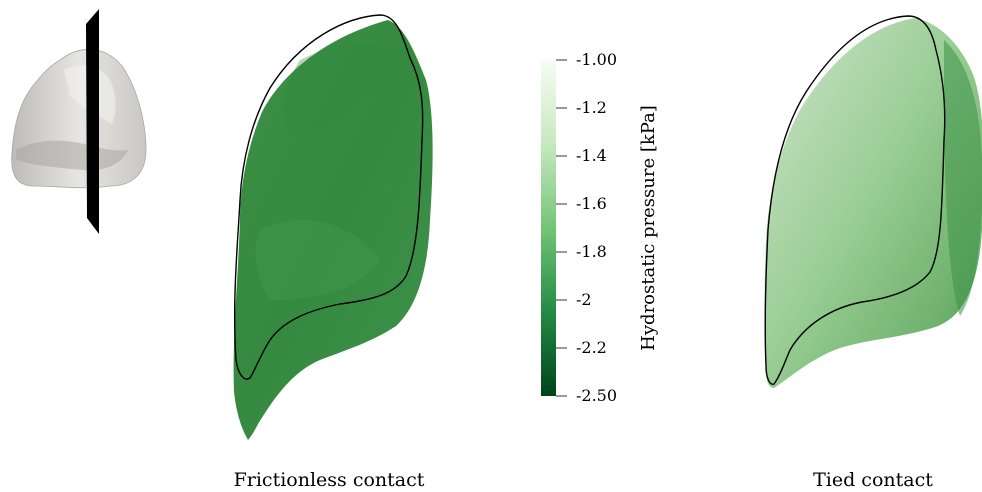  I want to click on inset-lung-3d, so click(79, 121).